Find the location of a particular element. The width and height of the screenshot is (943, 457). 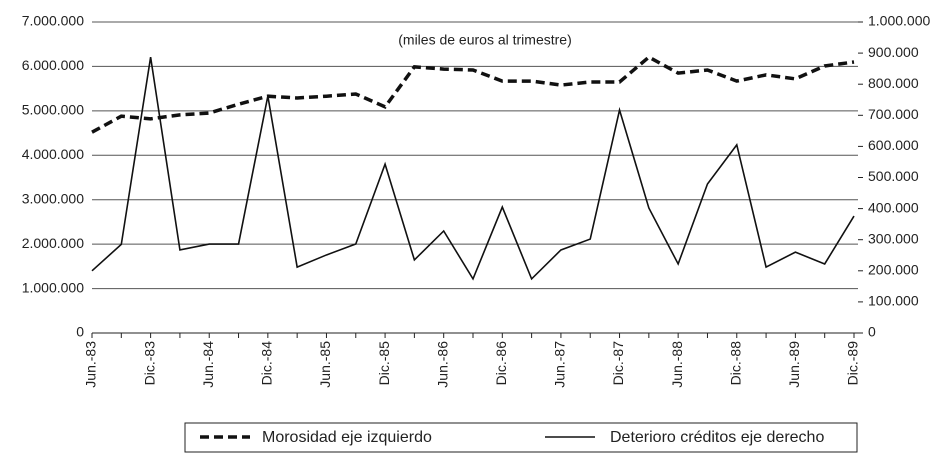

y2-tick-label: 200.000 is located at coordinates (893, 270).